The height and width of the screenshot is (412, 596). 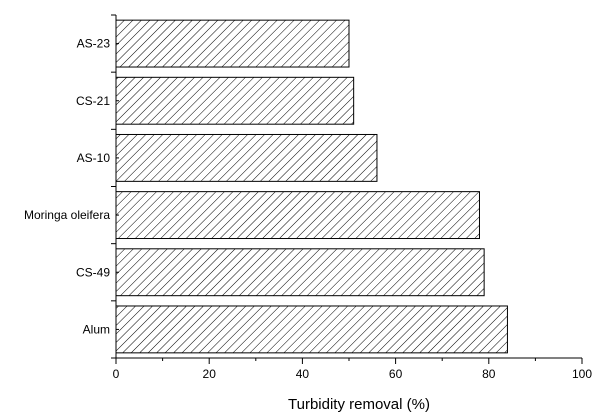 What do you see at coordinates (297, 215) in the screenshot?
I see `bar-moringa-oleifera` at bounding box center [297, 215].